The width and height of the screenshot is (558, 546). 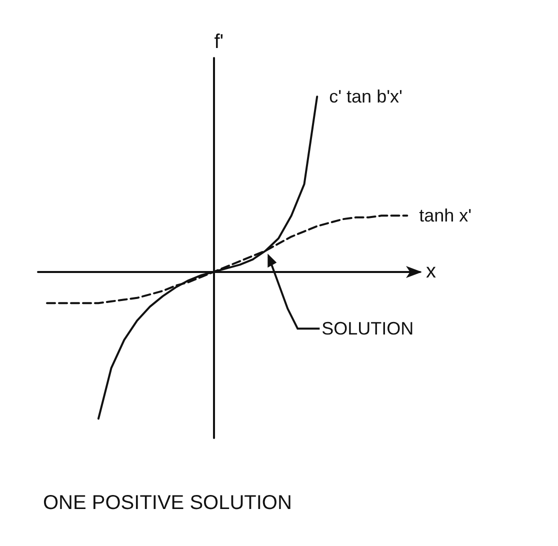 I want to click on series-label: c' tan b'x', so click(x=365, y=96).